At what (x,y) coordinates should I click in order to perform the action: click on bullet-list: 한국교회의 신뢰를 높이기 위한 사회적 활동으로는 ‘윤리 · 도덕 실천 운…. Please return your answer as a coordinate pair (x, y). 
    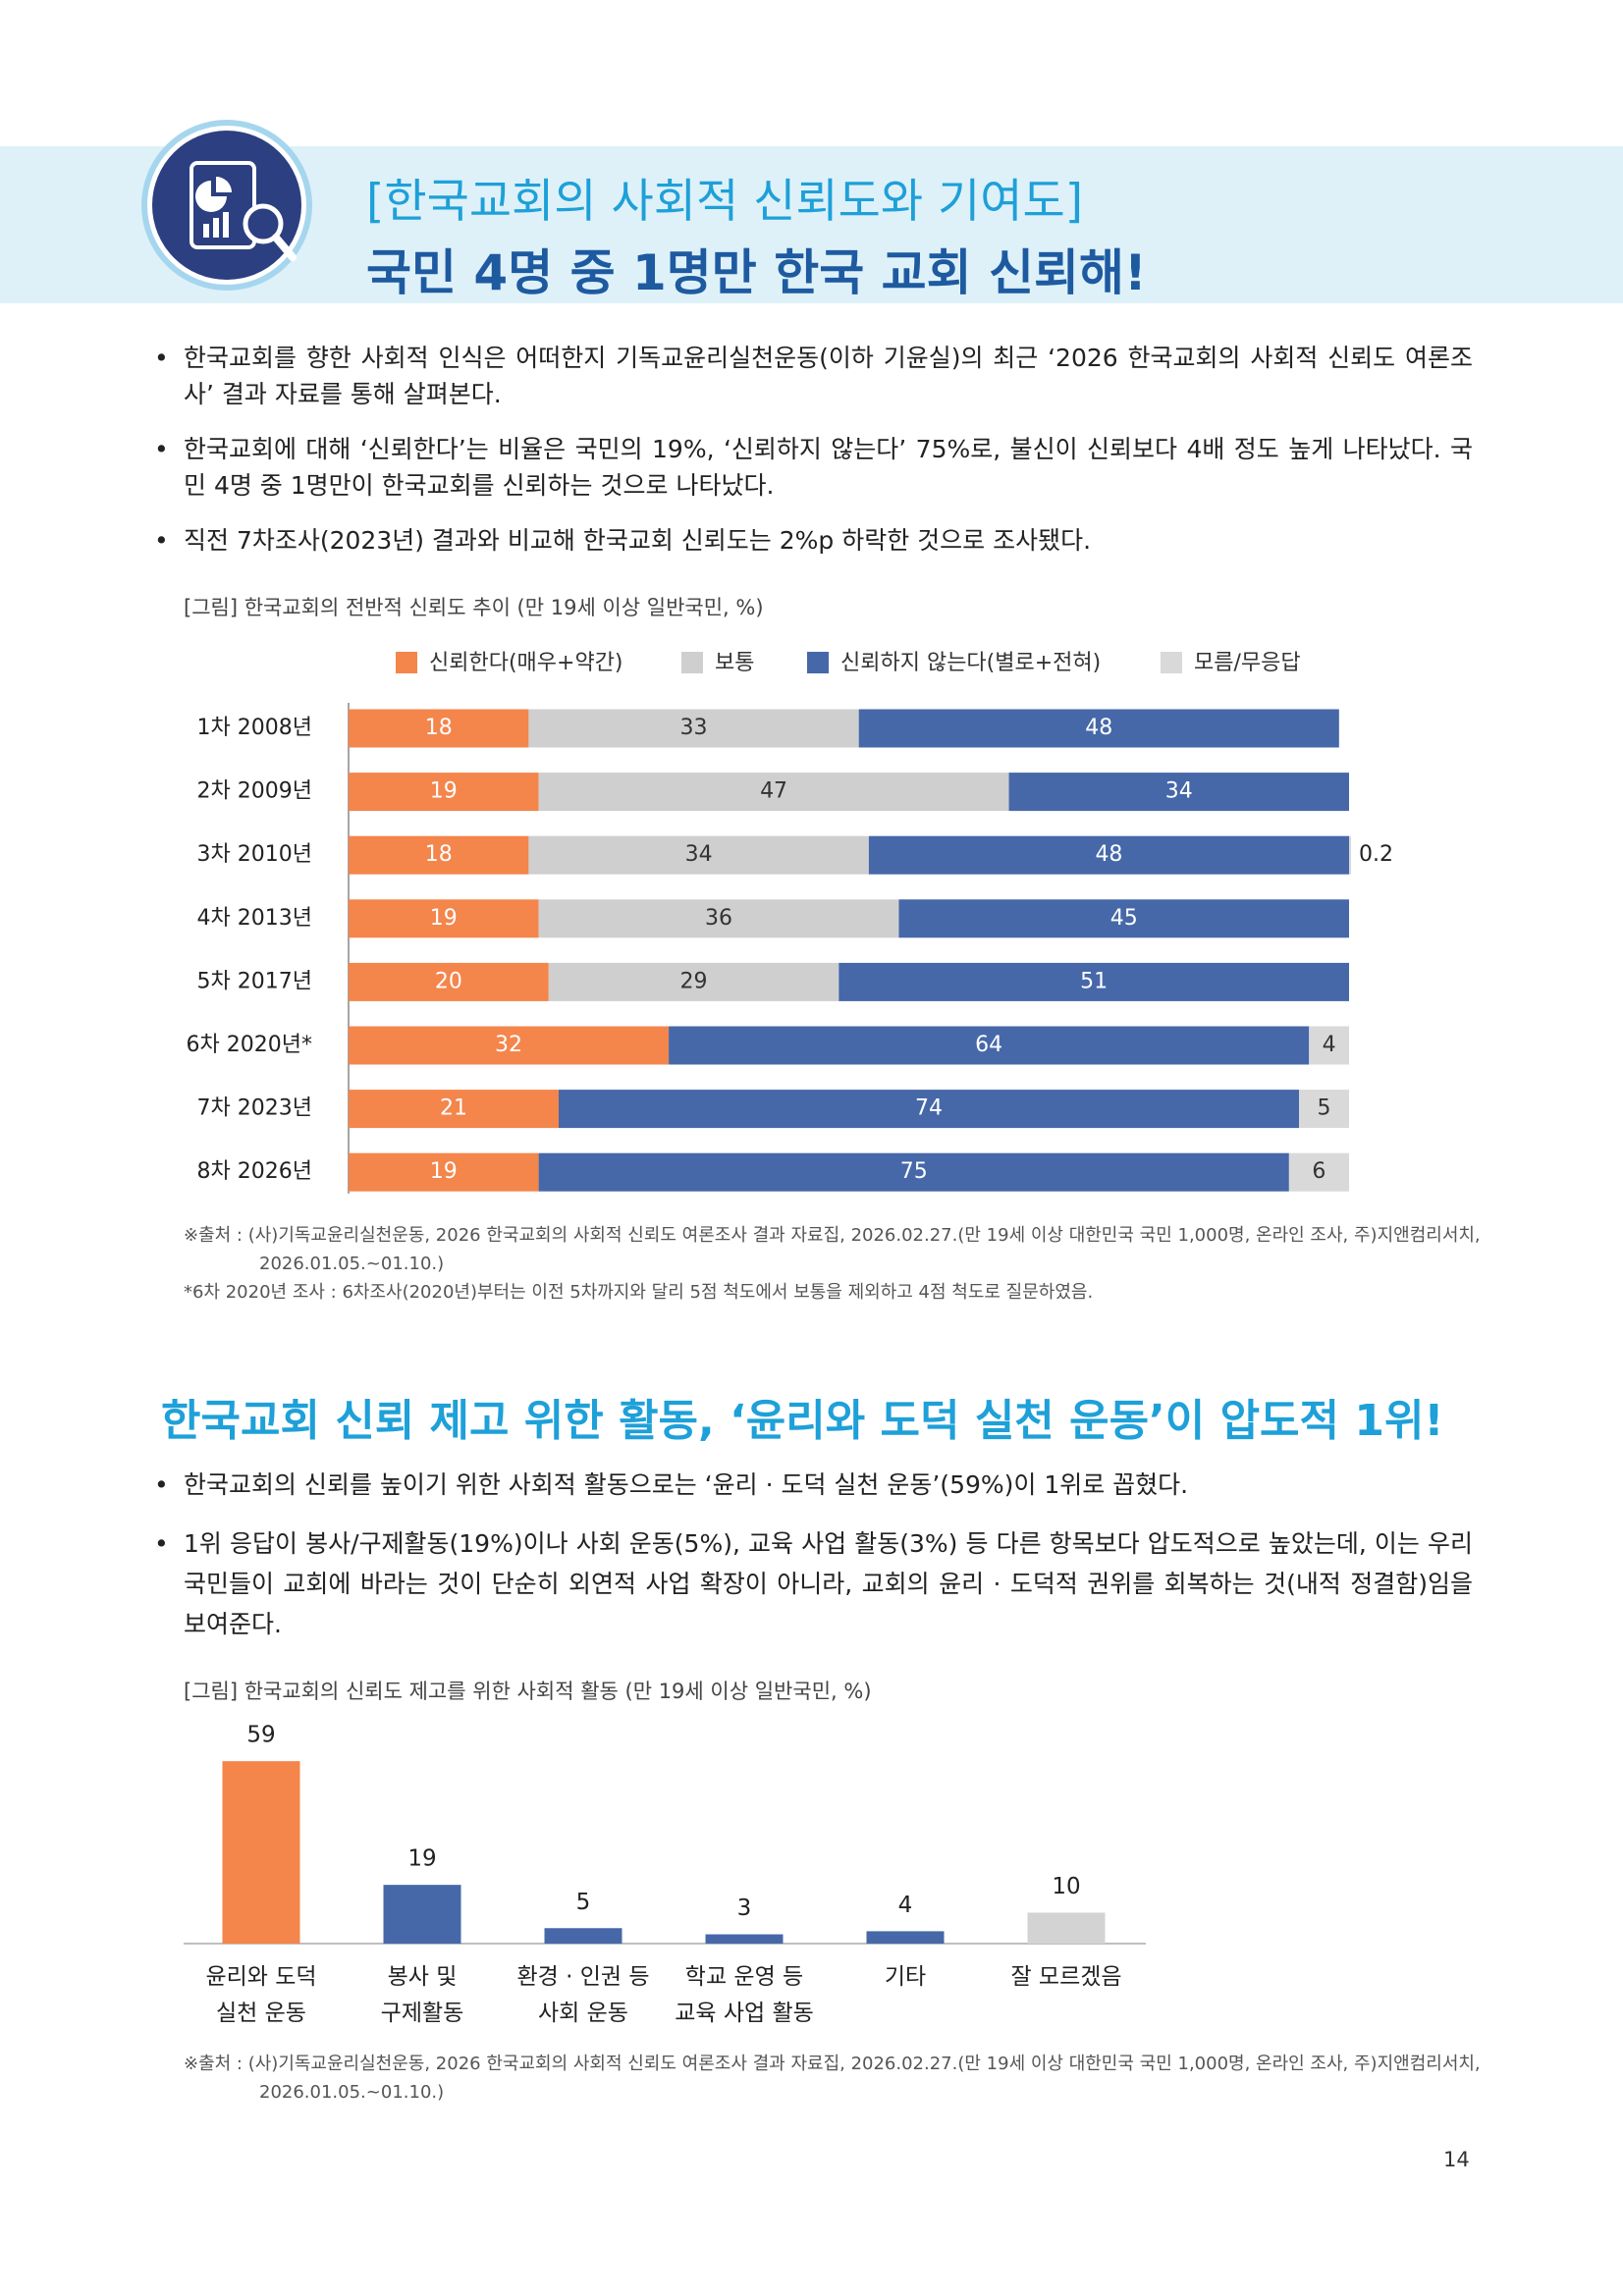
    Looking at the image, I should click on (813, 1564).